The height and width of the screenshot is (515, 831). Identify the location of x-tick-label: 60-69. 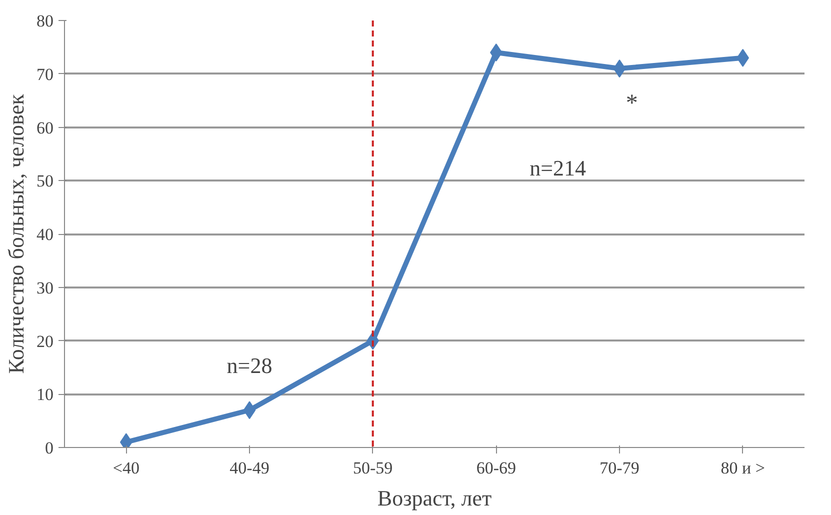
(496, 468).